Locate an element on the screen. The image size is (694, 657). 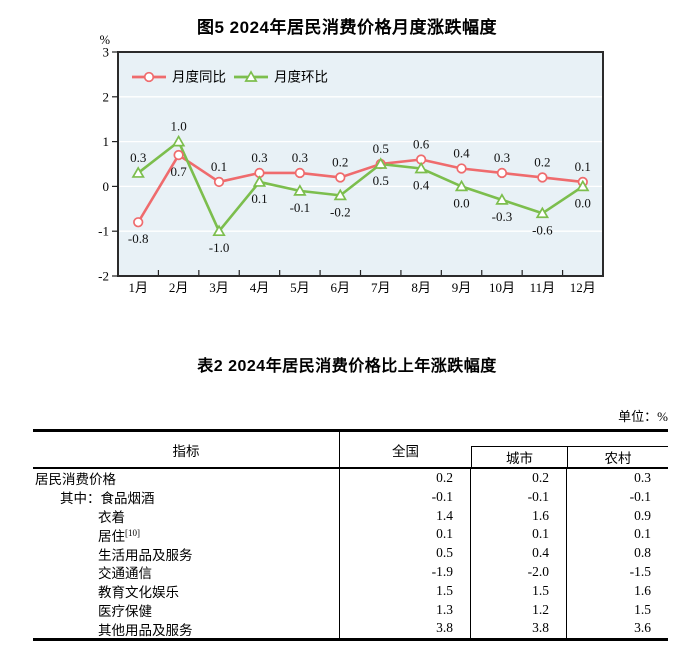
value-cell: 0.8 is located at coordinates (642, 553).